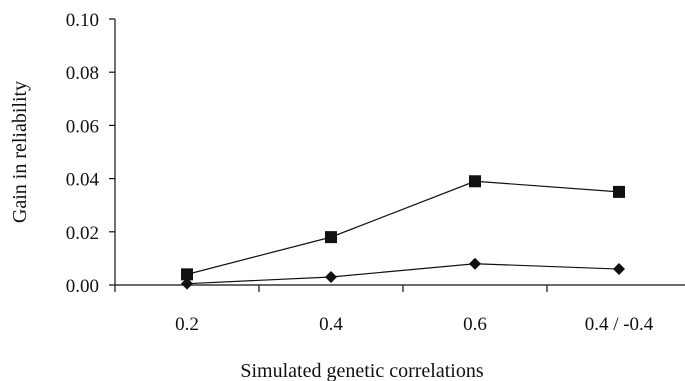 The height and width of the screenshot is (381, 685). I want to click on y-tick-label: 0.10, so click(82, 20).